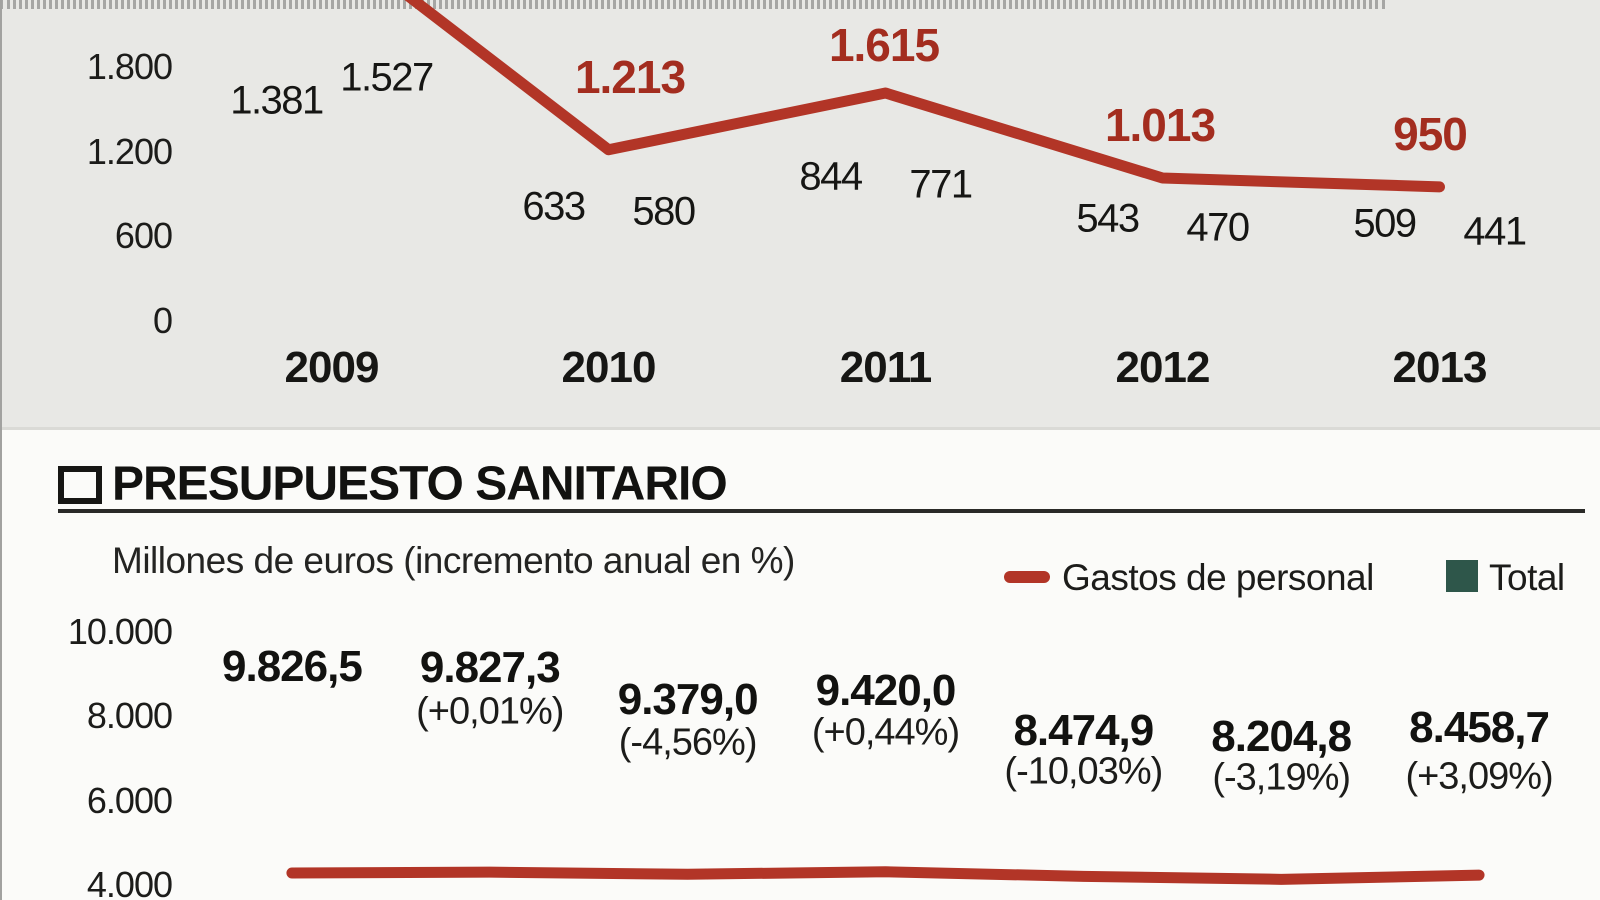  What do you see at coordinates (886, 690) in the screenshot?
I see `bar-value-label: 9.420,0` at bounding box center [886, 690].